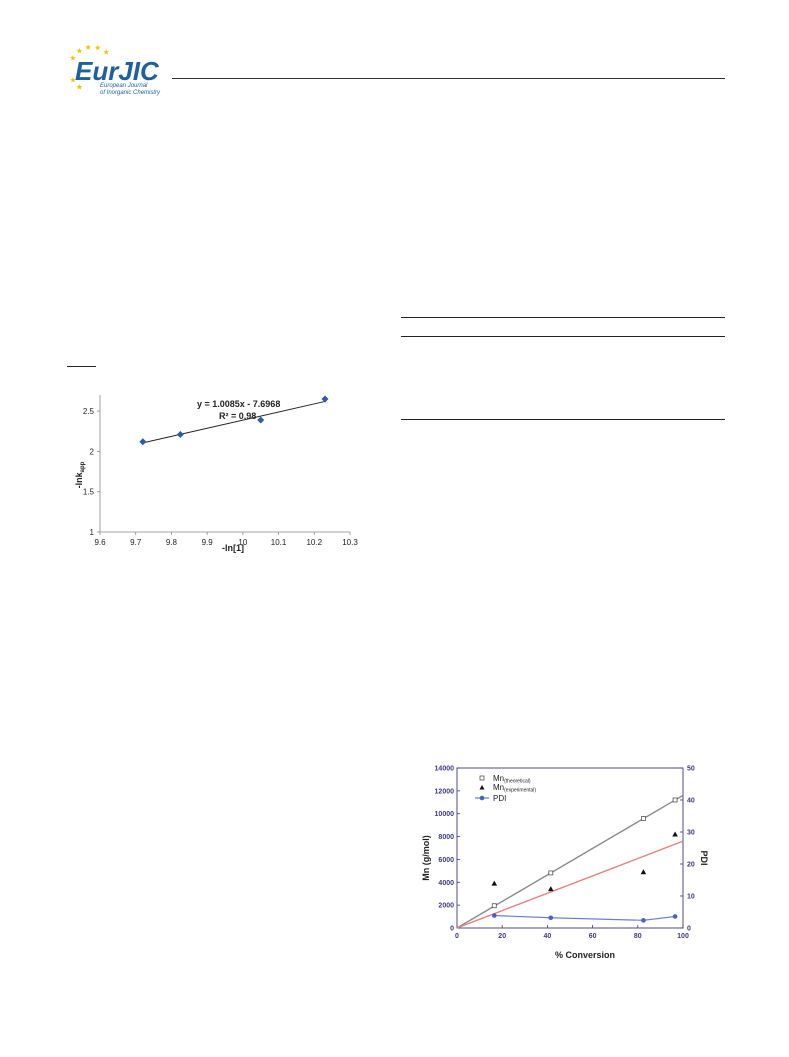 The width and height of the screenshot is (789, 1057). What do you see at coordinates (502, 936) in the screenshot?
I see `x-tick-label: 20` at bounding box center [502, 936].